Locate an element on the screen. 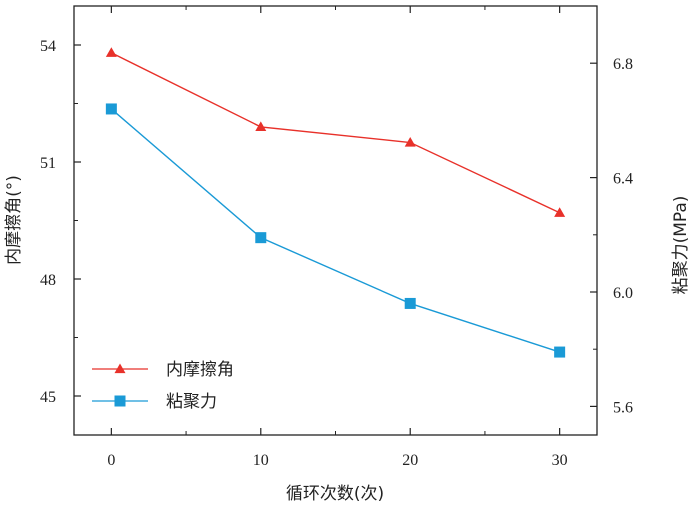  y-right-tick-label: 6.4 is located at coordinates (623, 179).